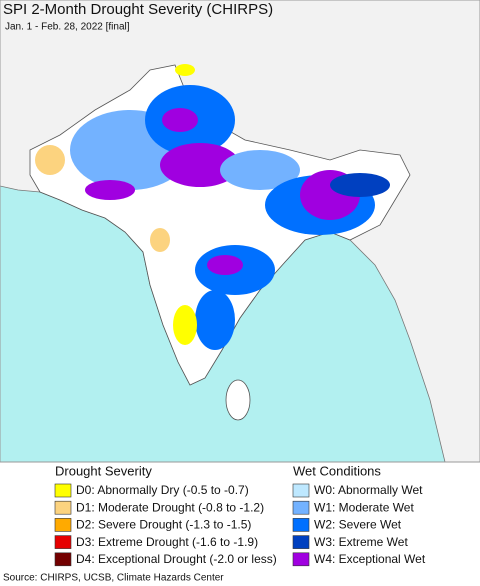  Describe the element at coordinates (103, 470) in the screenshot. I see `legend-title: Drought Severity` at that location.